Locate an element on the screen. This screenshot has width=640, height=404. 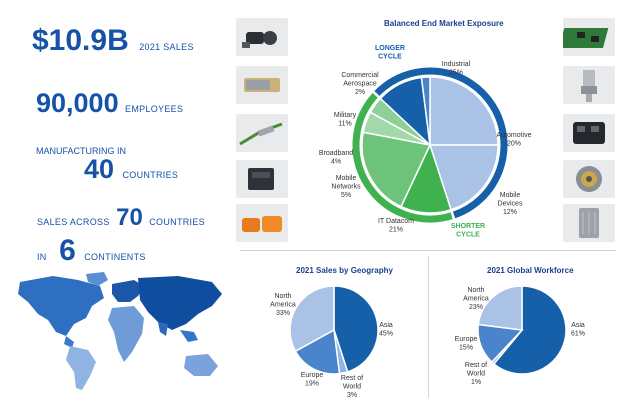
end-market-slice-industrial is located at coordinates (464, 111).